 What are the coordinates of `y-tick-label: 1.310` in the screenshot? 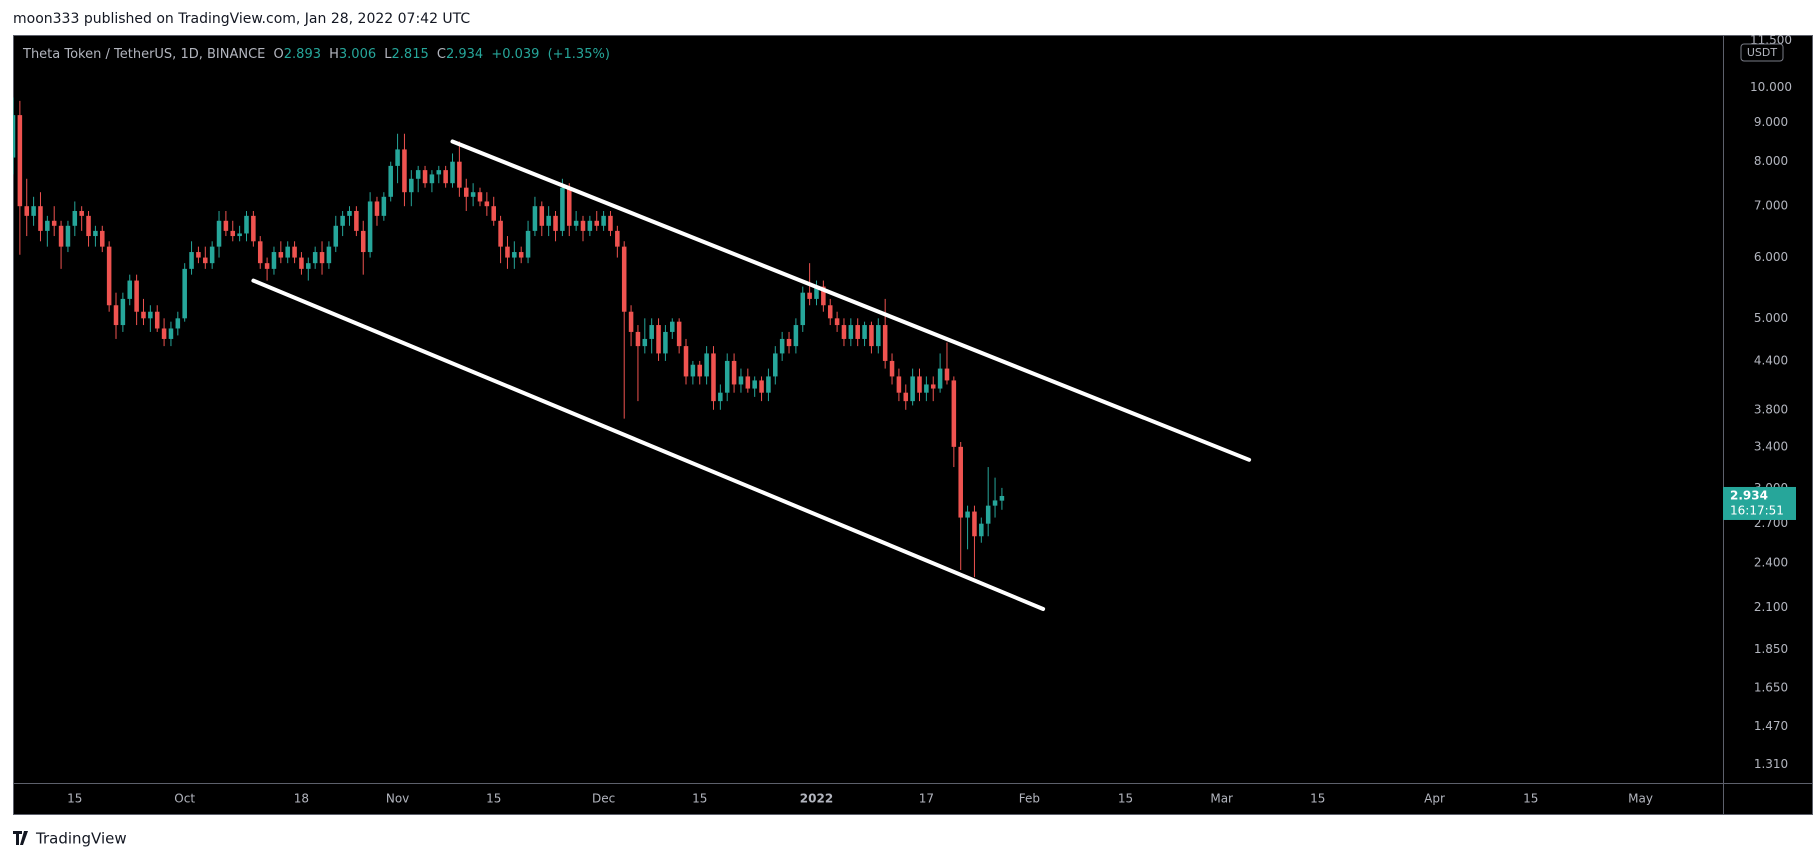 It's located at (1771, 764).